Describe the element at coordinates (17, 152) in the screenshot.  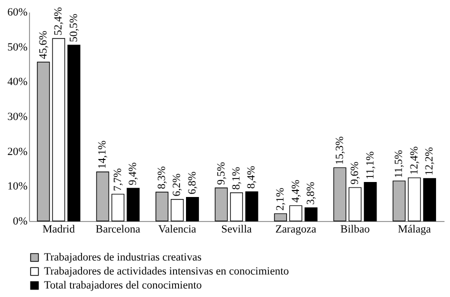
I see `y-tick-label: 20%` at that location.